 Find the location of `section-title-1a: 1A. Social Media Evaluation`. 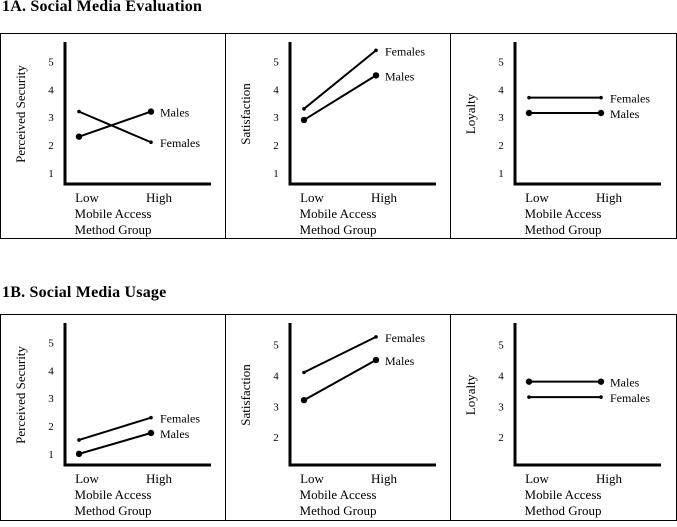

section-title-1a: 1A. Social Media Evaluation is located at coordinates (102, 7).